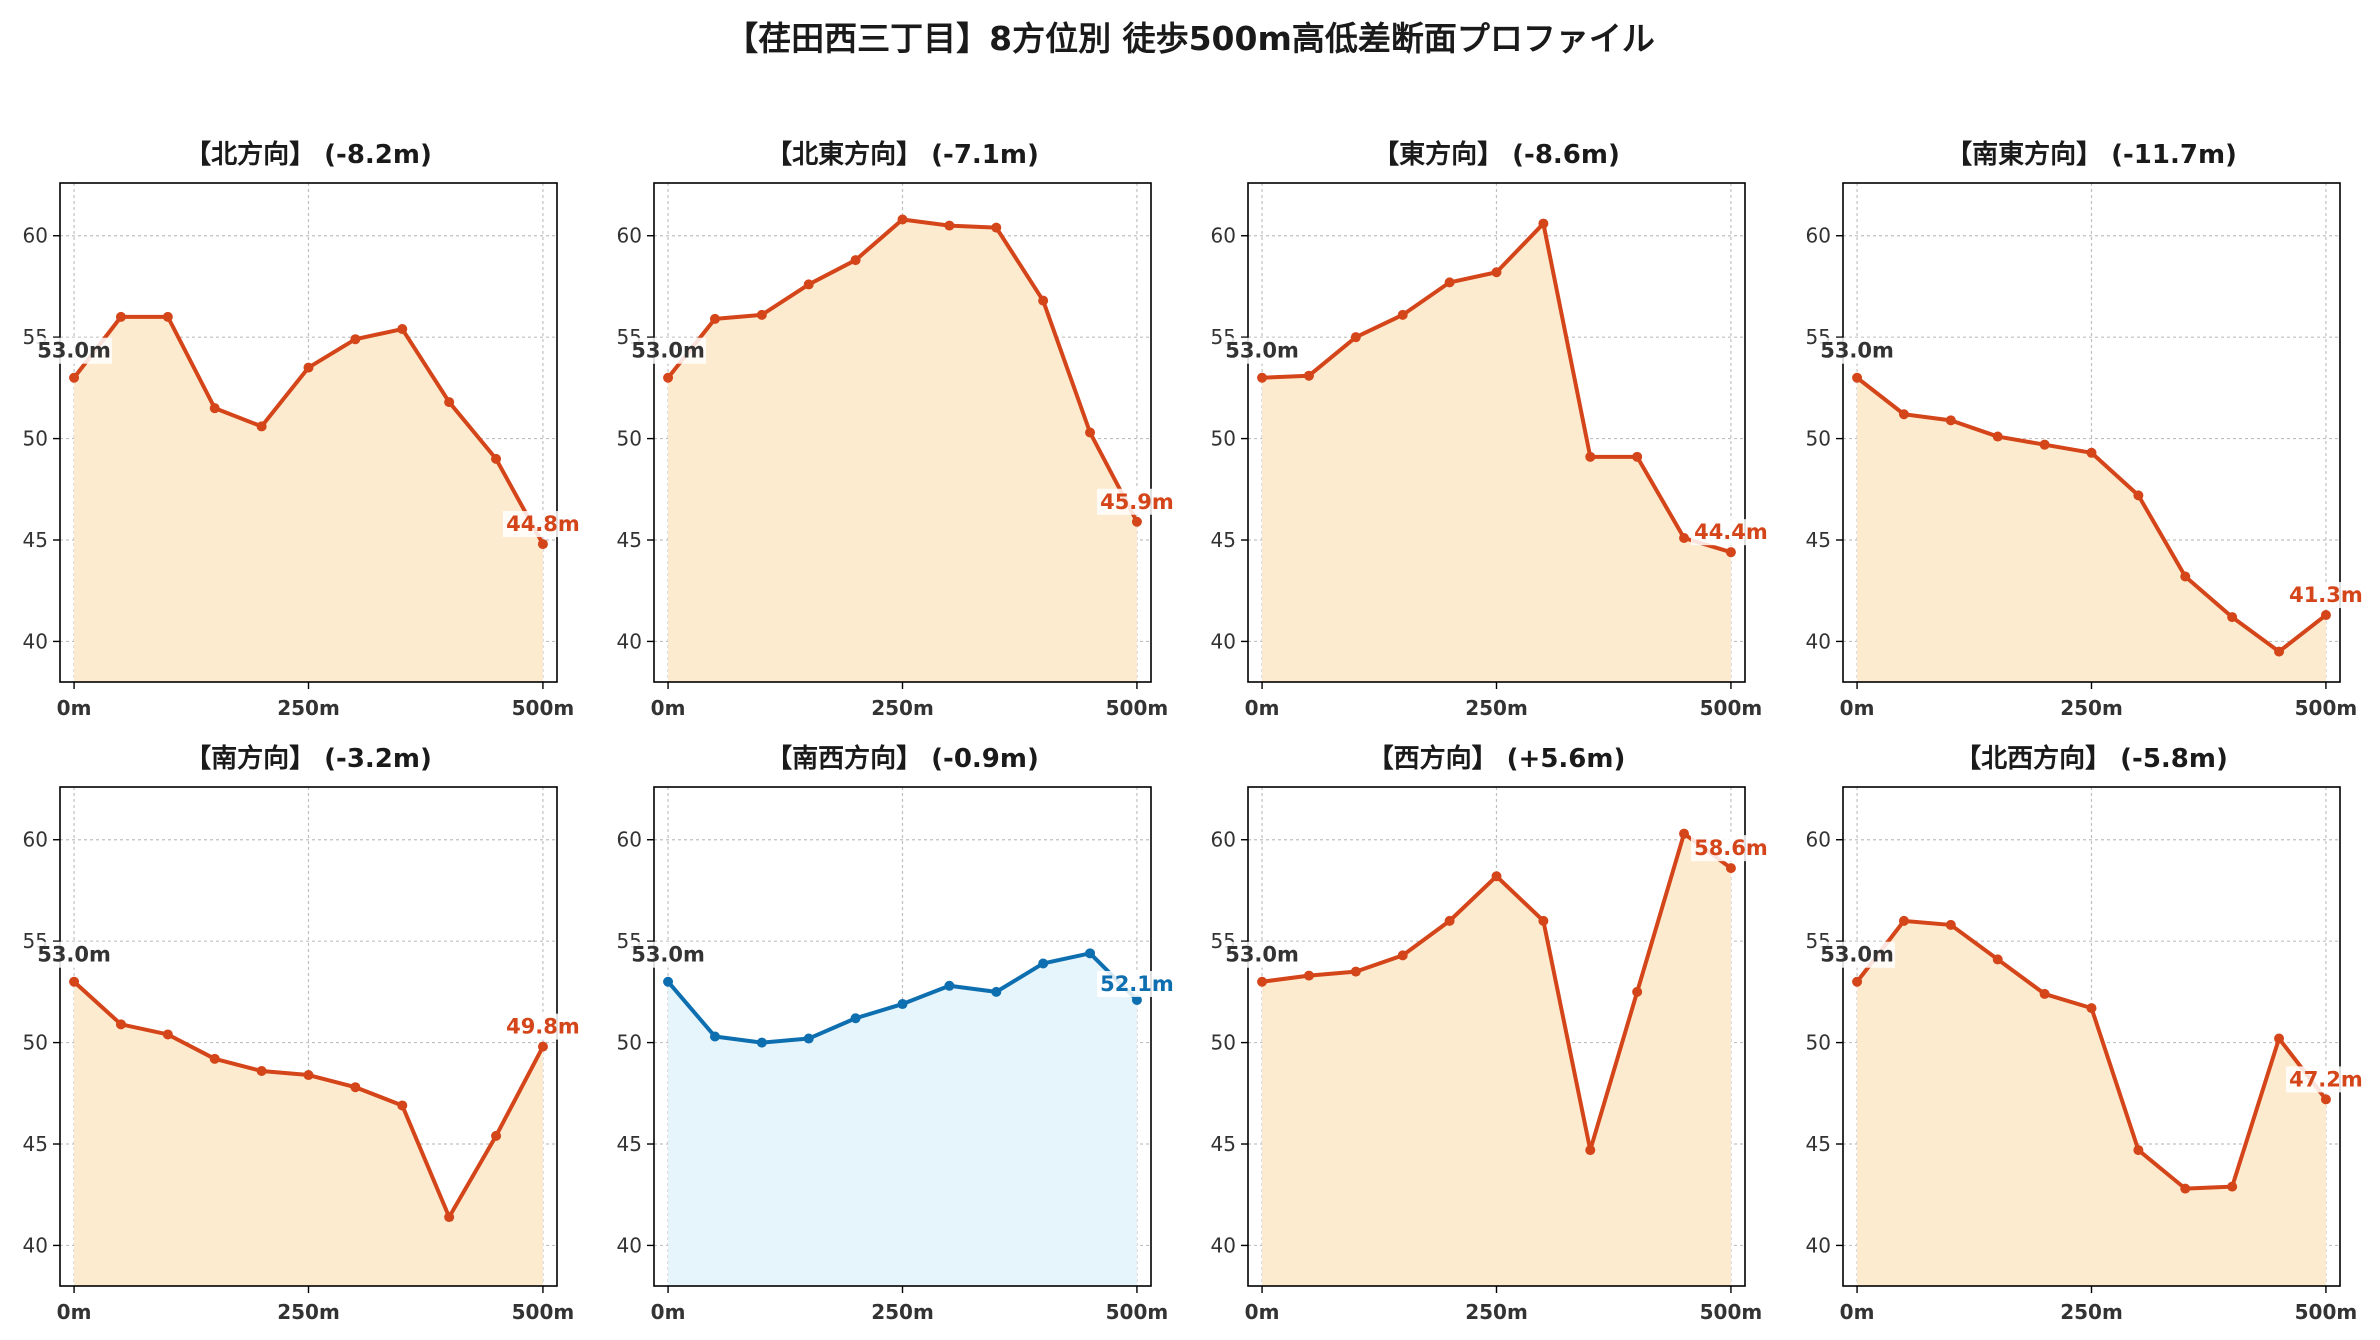 The image size is (2380, 1340). Describe the element at coordinates (308, 154) in the screenshot. I see `panel-title: 【北方向】 (-8.2m)` at that location.